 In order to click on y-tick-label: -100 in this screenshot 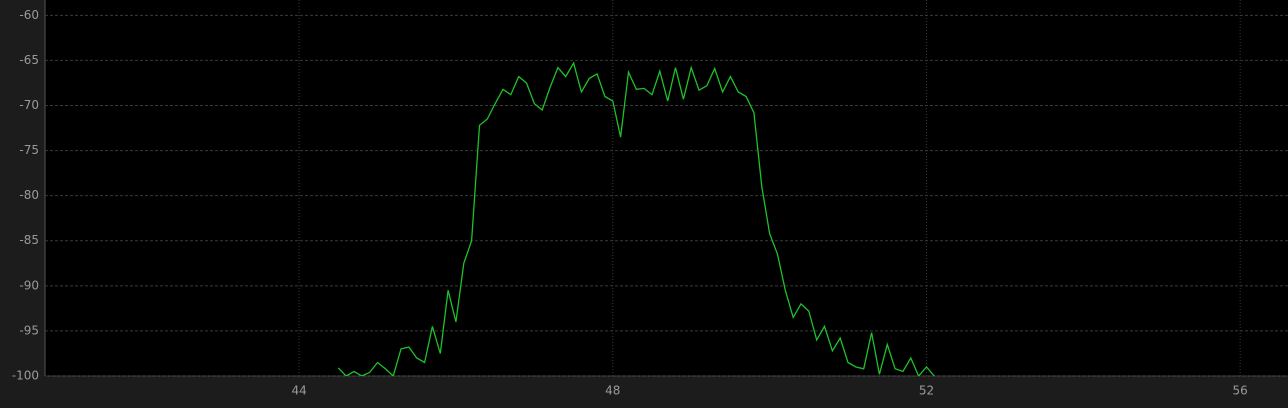, I will do `click(25, 376)`.